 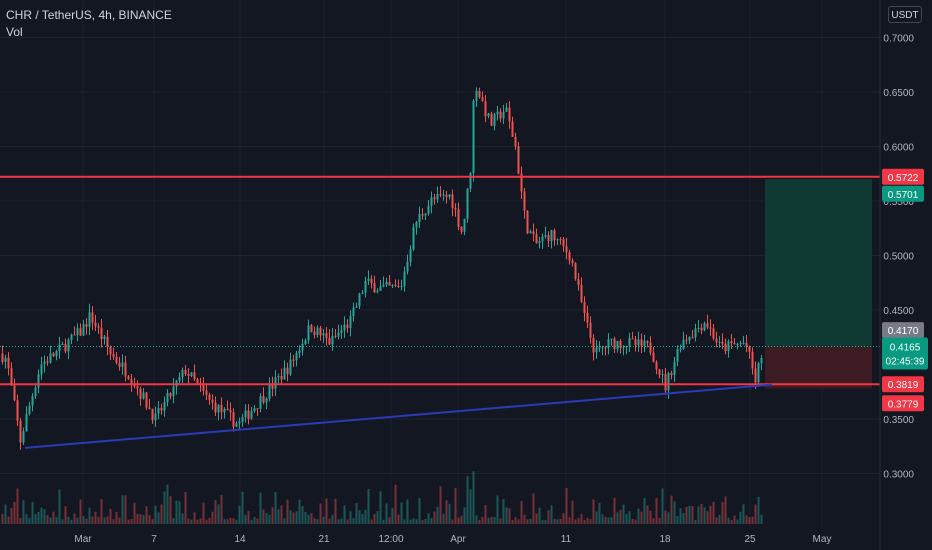 I want to click on symbol-title: CHR / TetherUS, 4h, BINANCE, so click(x=89, y=15).